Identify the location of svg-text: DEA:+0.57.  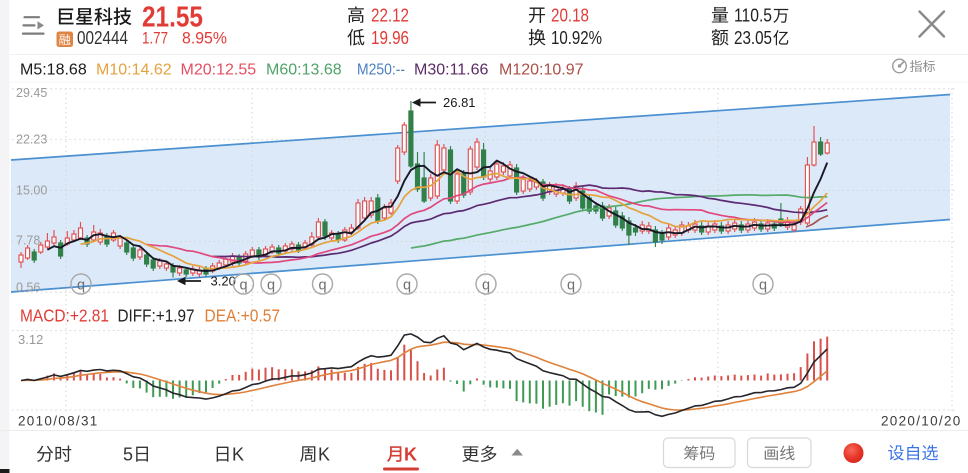
(243, 316).